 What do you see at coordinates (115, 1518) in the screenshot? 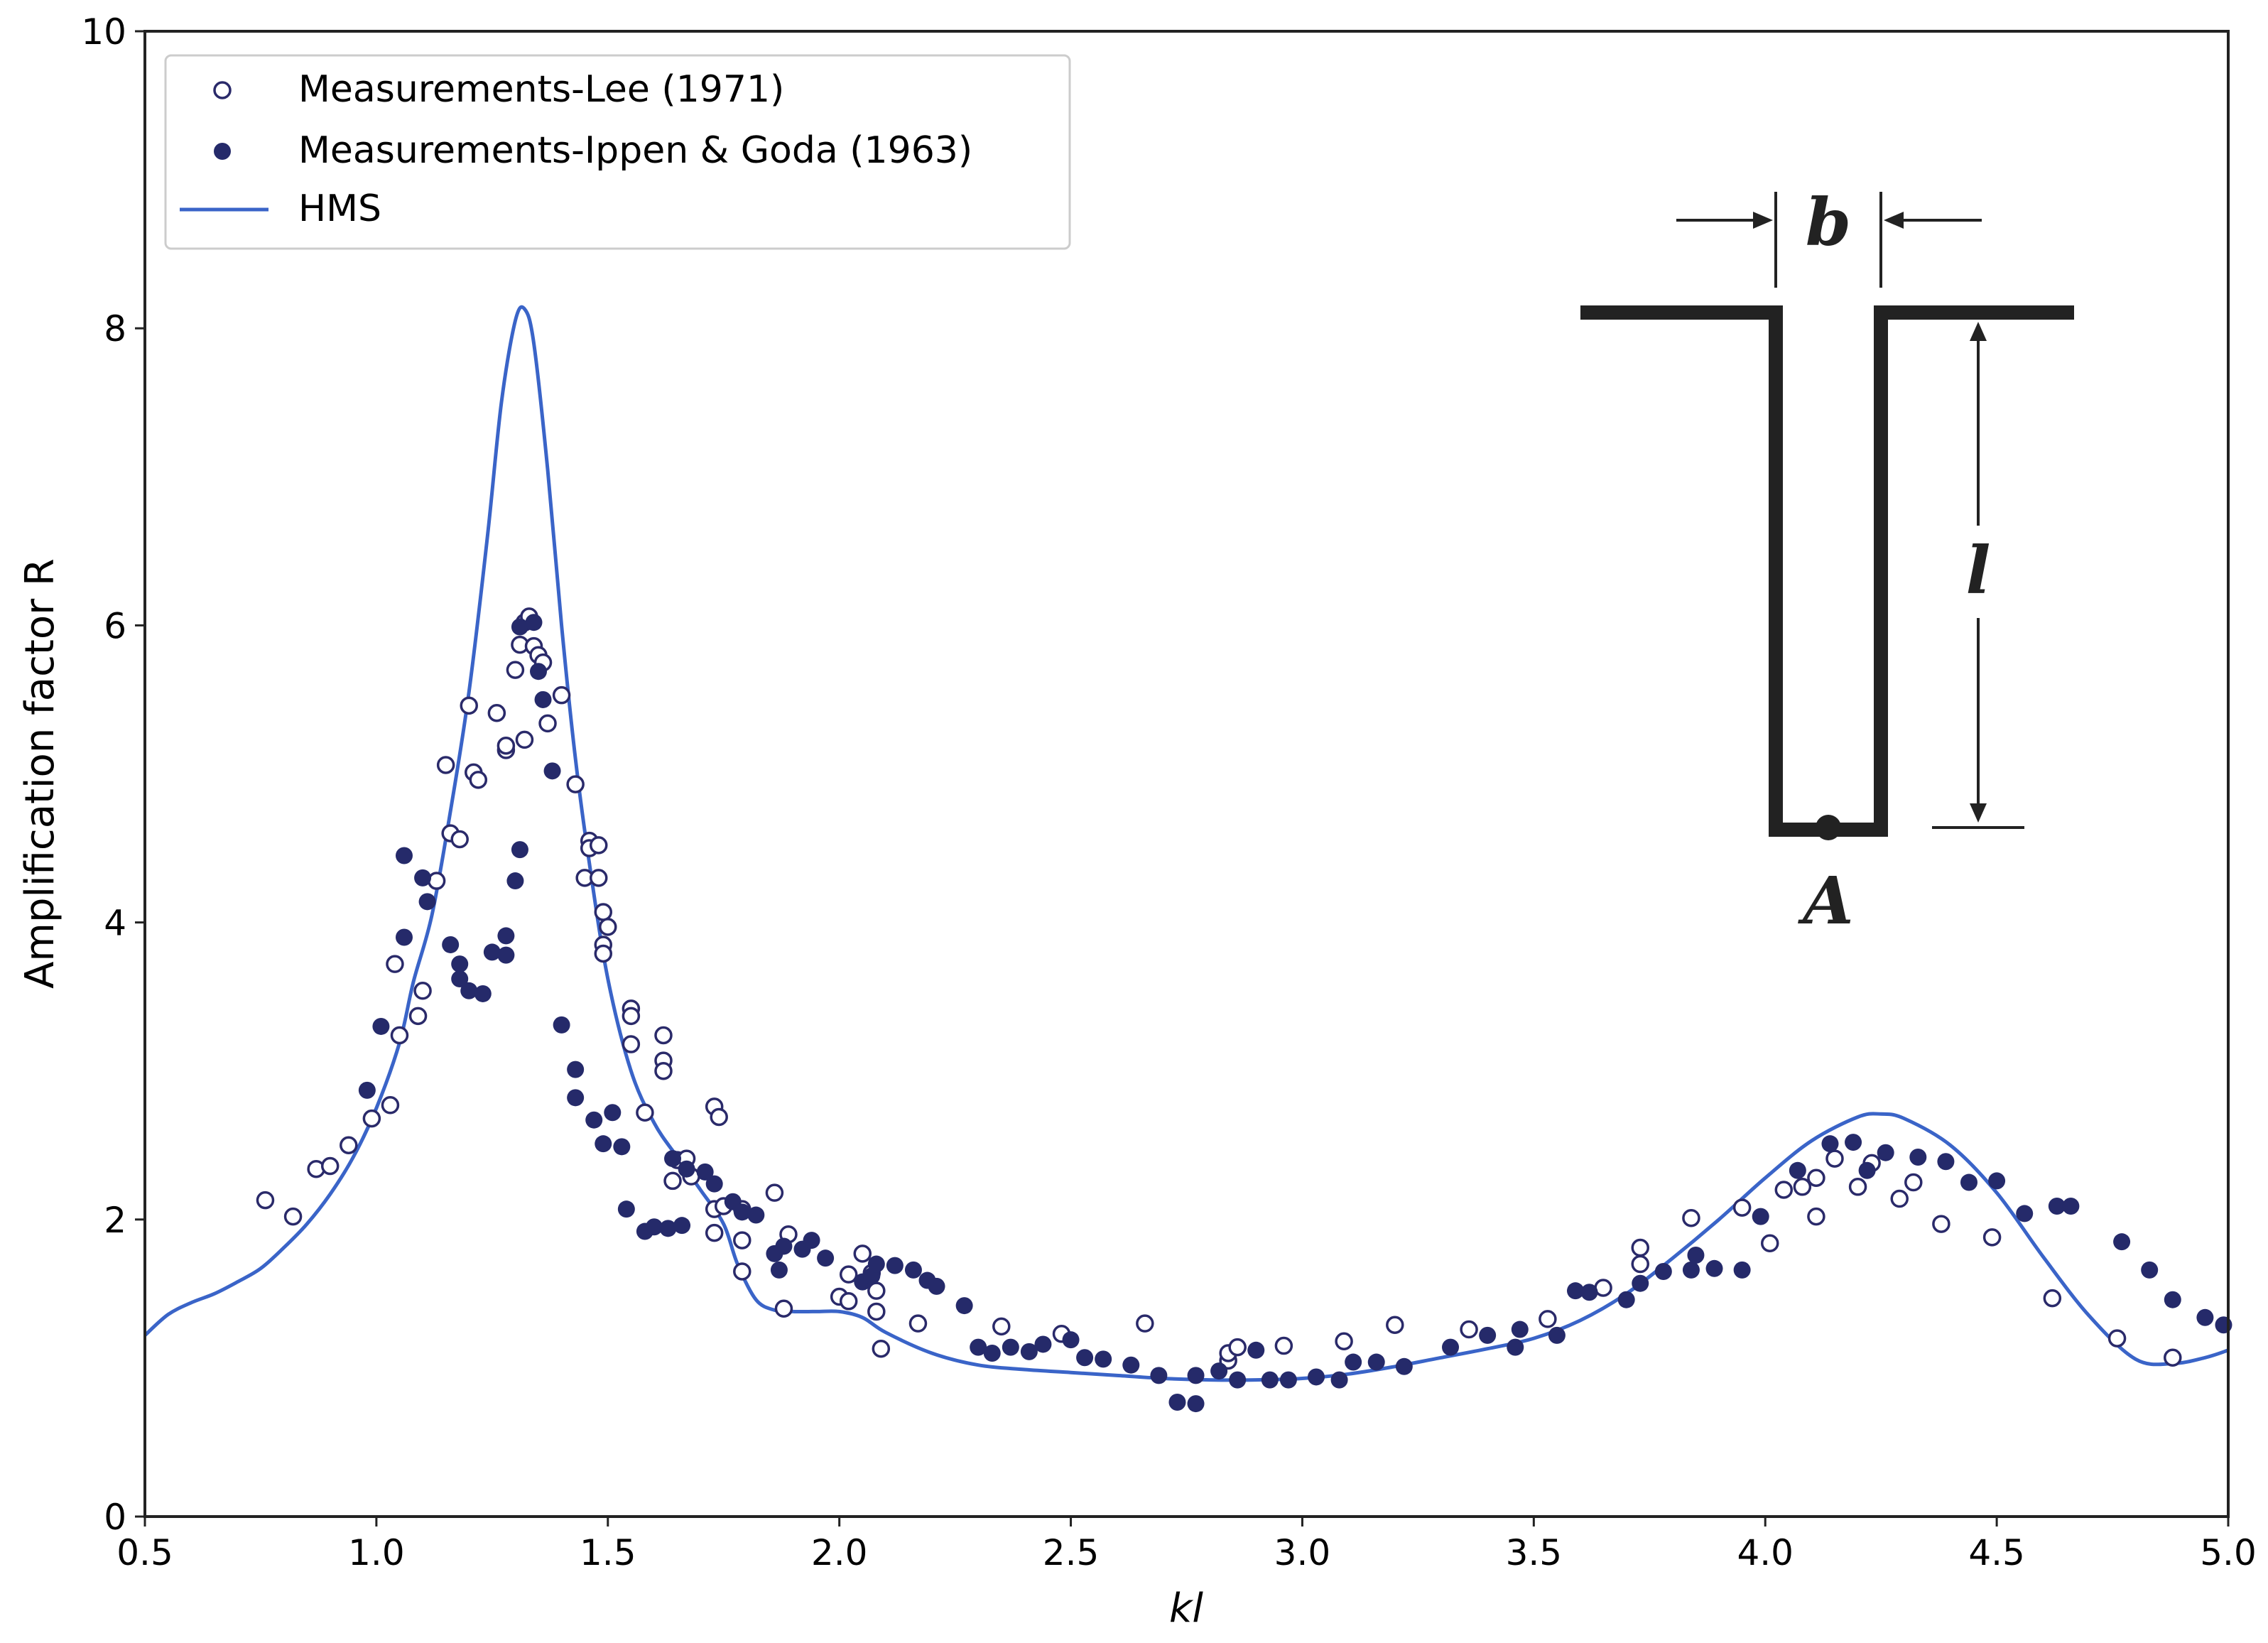
I see `y-tick-label: 0` at bounding box center [115, 1518].